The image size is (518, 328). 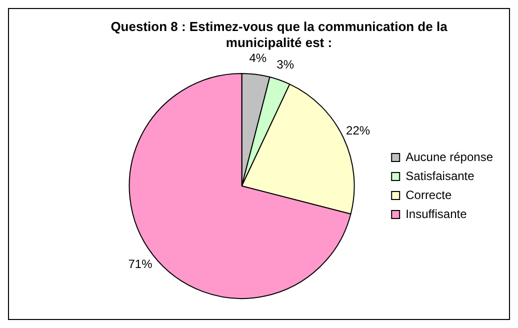 What do you see at coordinates (440, 175) in the screenshot?
I see `legend-label: Satisfaisante` at bounding box center [440, 175].